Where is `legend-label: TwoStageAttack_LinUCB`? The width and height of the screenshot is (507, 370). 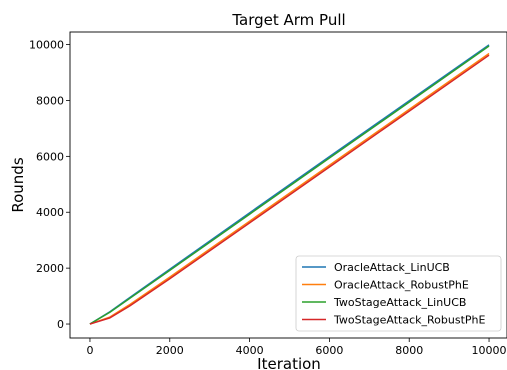 legend-label: TwoStageAttack_LinUCB is located at coordinates (399, 302).